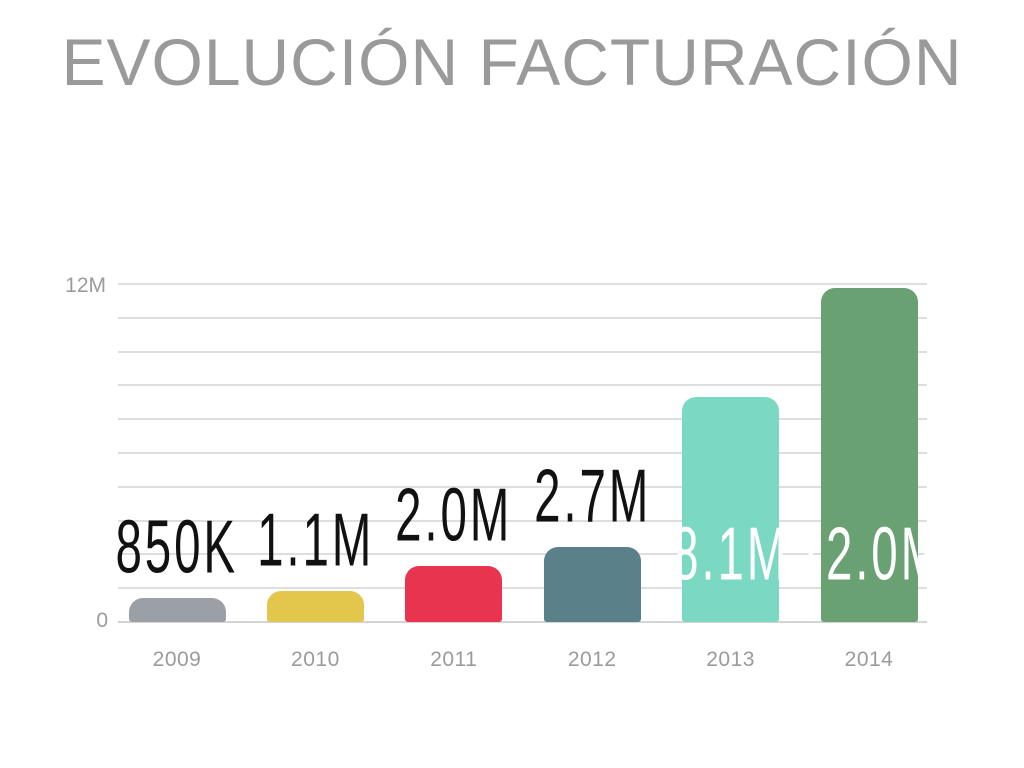 Image resolution: width=1024 pixels, height=768 pixels. What do you see at coordinates (592, 659) in the screenshot?
I see `x-axis-label-2012: 2012` at bounding box center [592, 659].